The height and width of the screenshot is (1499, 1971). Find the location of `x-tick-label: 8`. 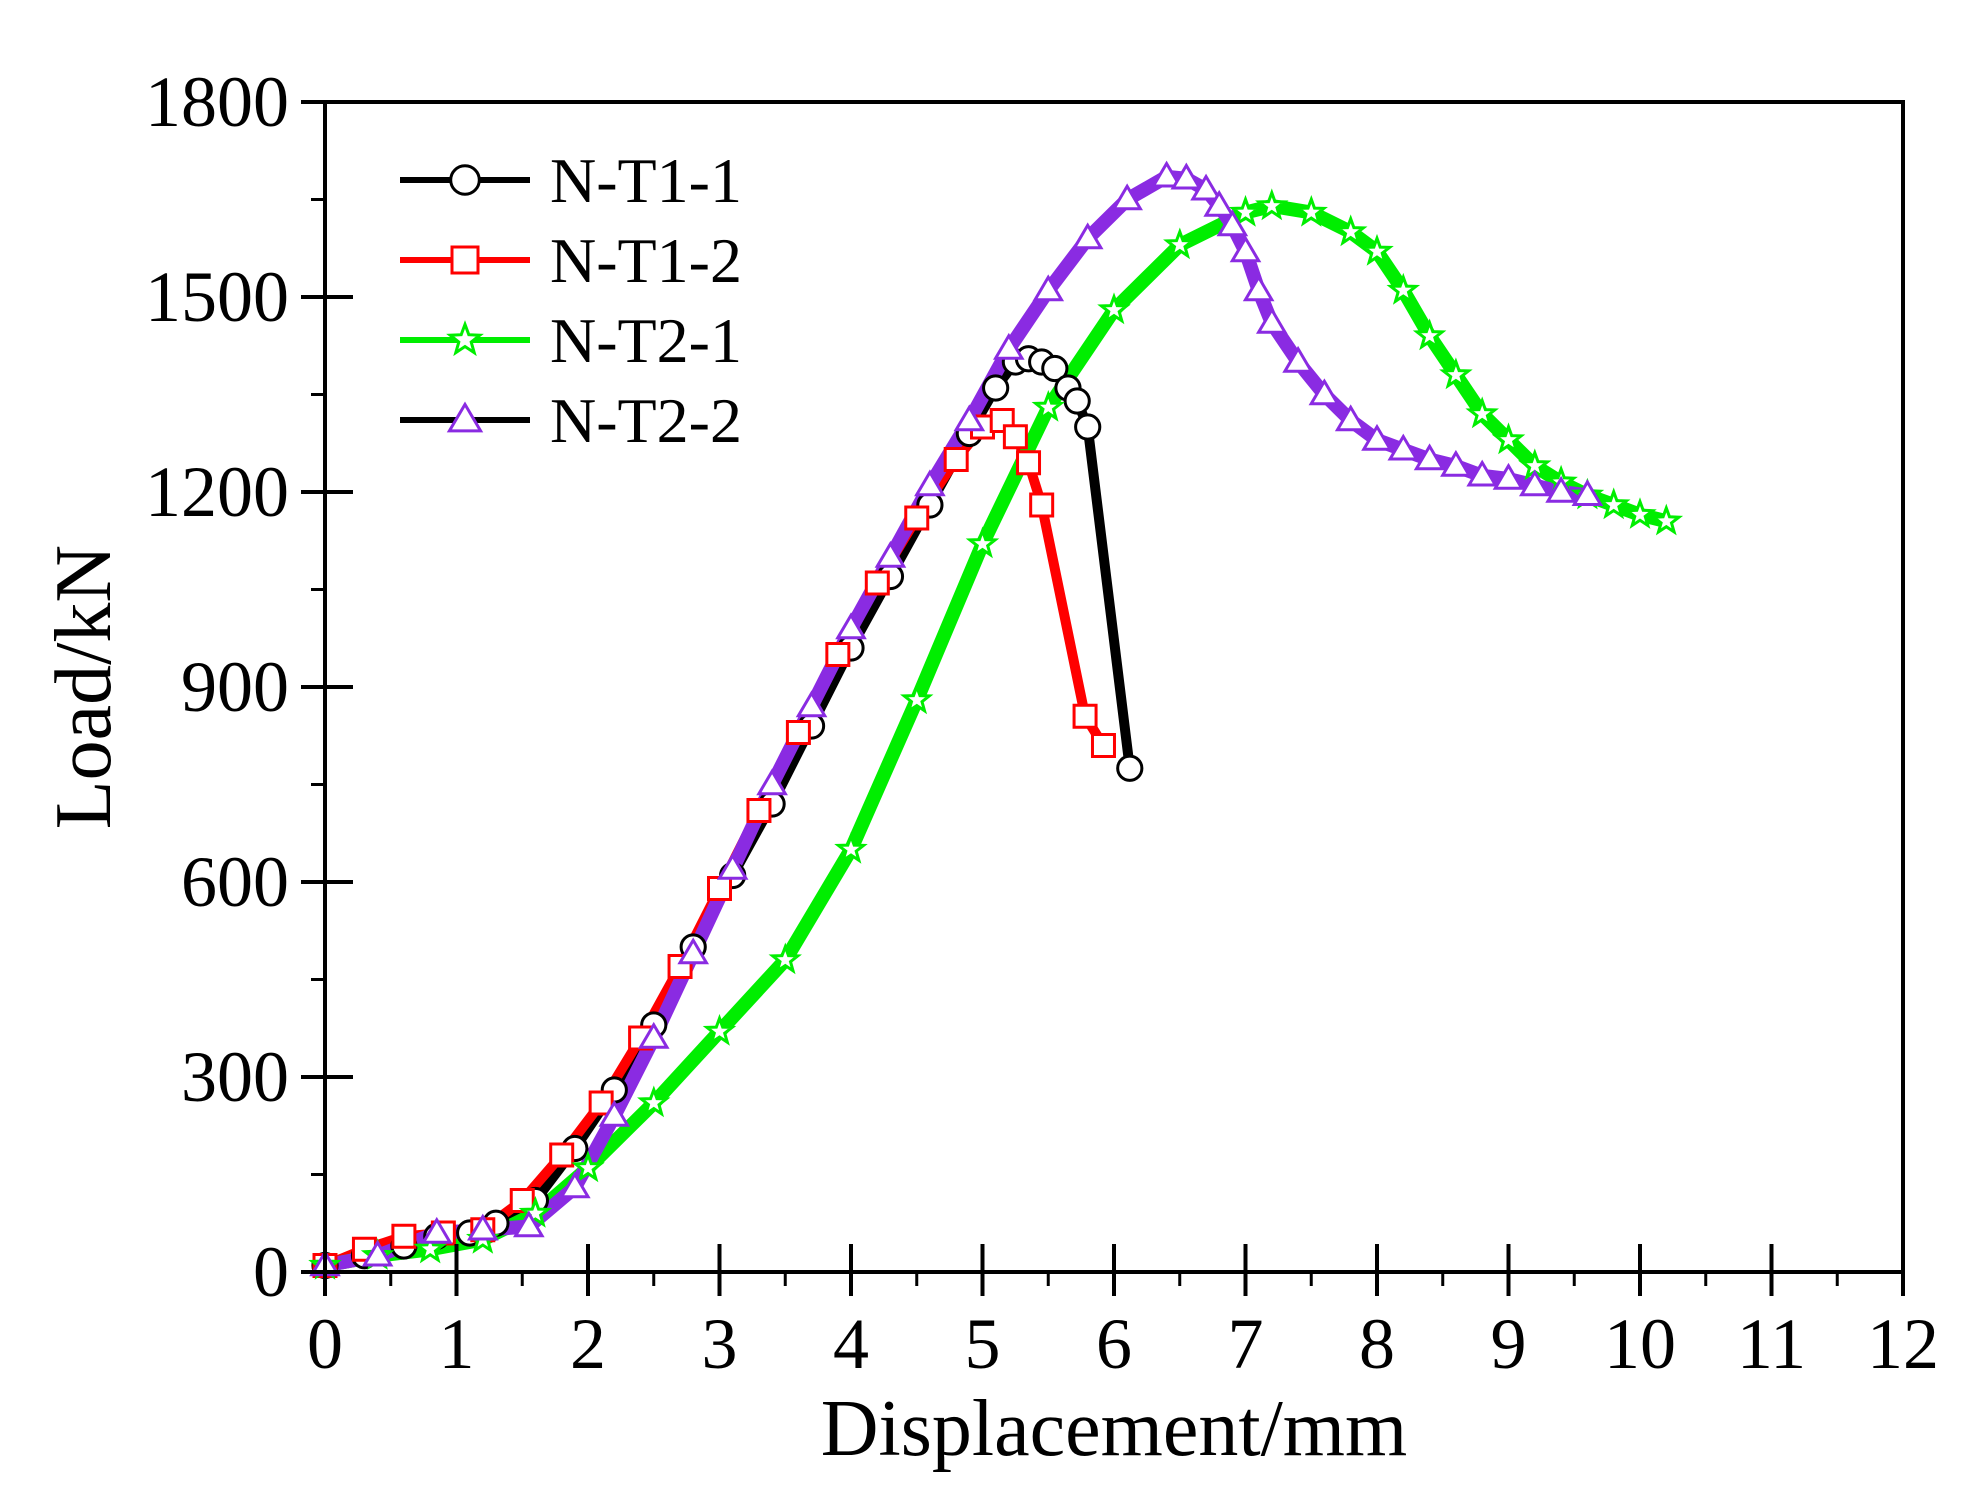

x-tick-label: 8 is located at coordinates (1377, 1344).